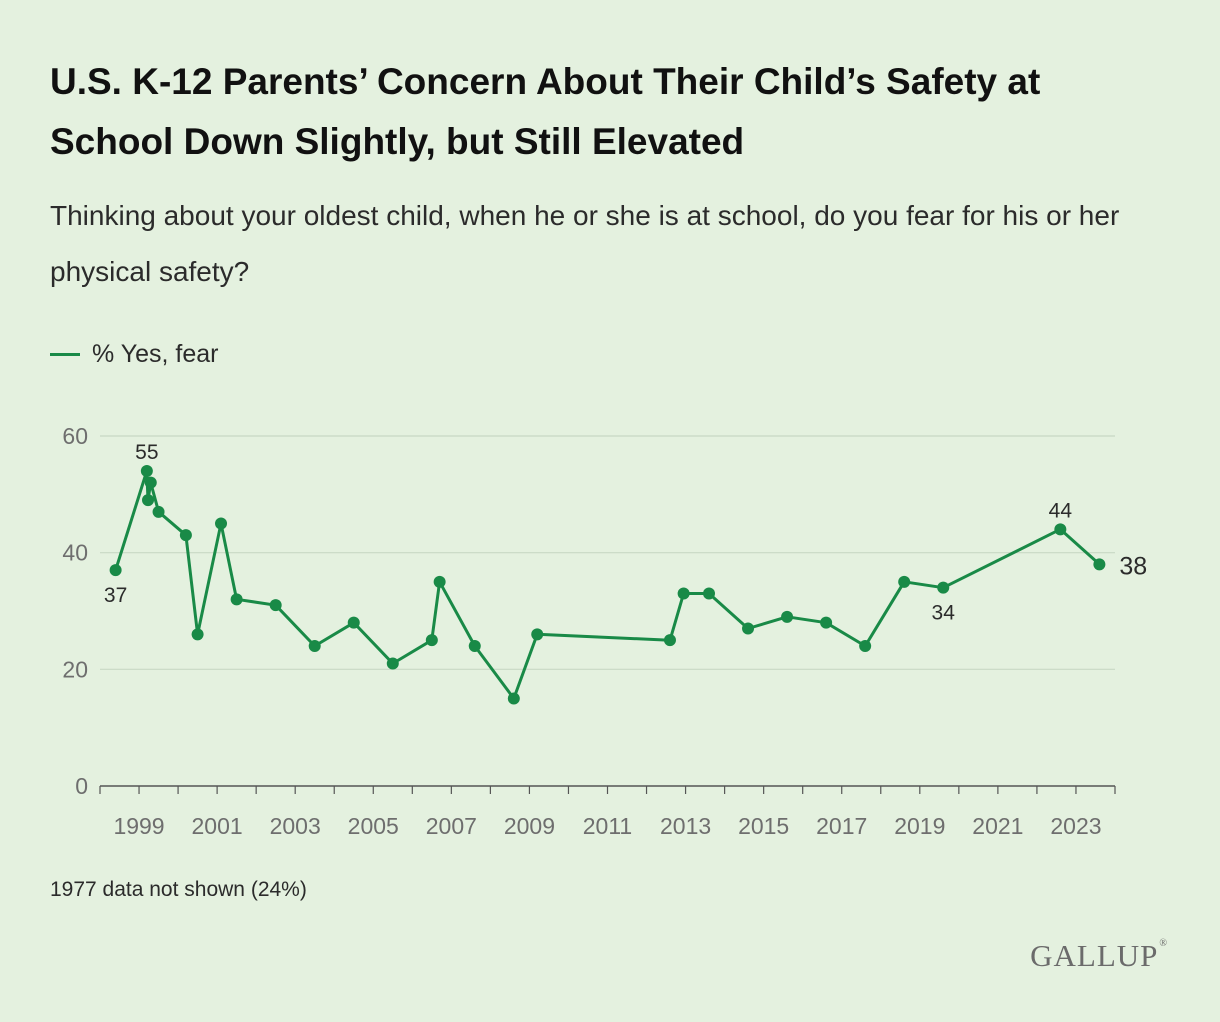 This screenshot has width=1220, height=1022. Describe the element at coordinates (81, 786) in the screenshot. I see `y-tick-label: 0` at that location.